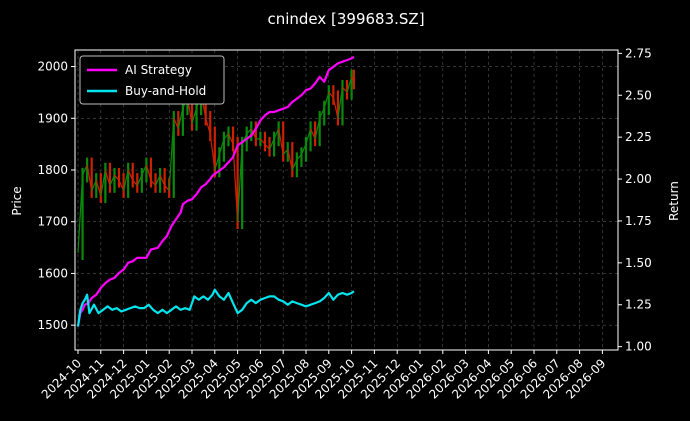 This screenshot has height=421, width=690. I want to click on right-tick-label: 2.00, so click(638, 179).